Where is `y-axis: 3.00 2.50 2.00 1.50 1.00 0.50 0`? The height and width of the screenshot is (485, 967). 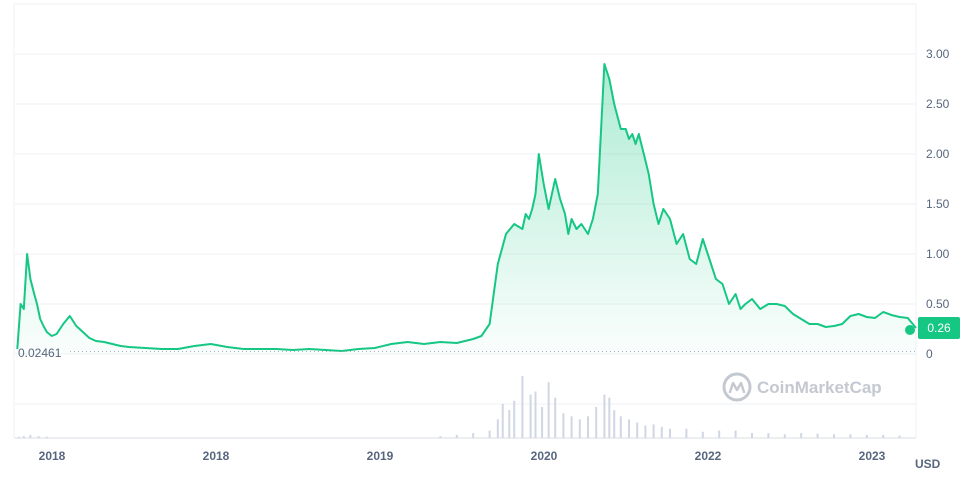
y-axis: 3.00 2.50 2.00 1.50 1.00 0.50 0 is located at coordinates (938, 204).